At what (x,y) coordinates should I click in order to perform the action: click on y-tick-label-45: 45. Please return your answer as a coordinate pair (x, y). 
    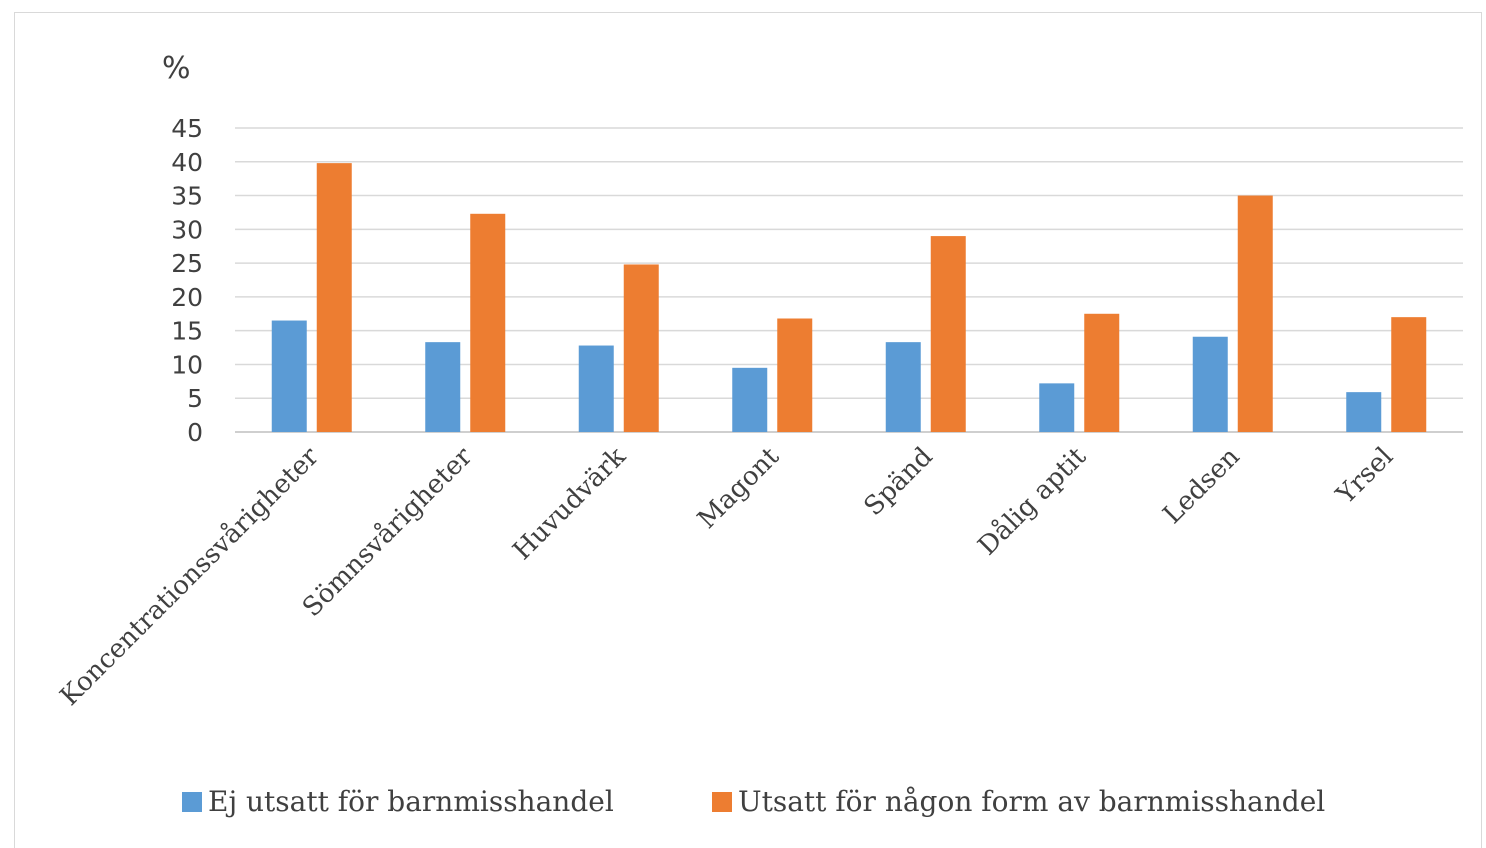
    Looking at the image, I should click on (187, 128).